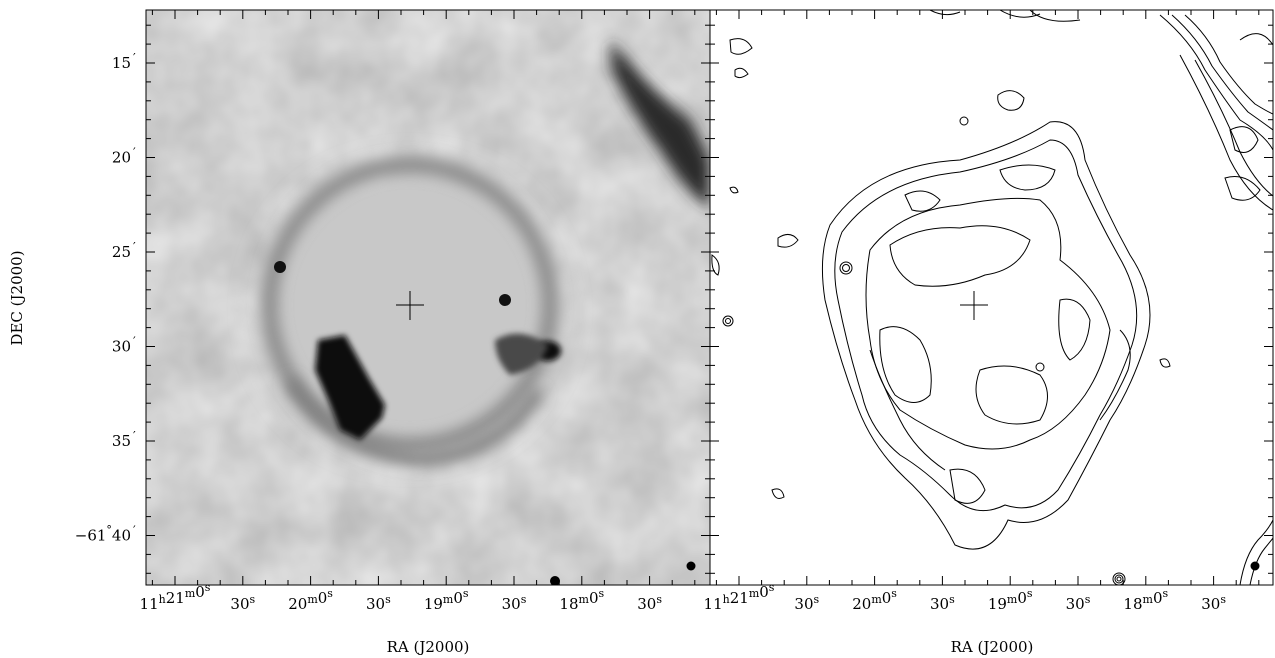 This screenshot has width=1275, height=658. I want to click on dec-tick-label: 25, so click(121, 252).